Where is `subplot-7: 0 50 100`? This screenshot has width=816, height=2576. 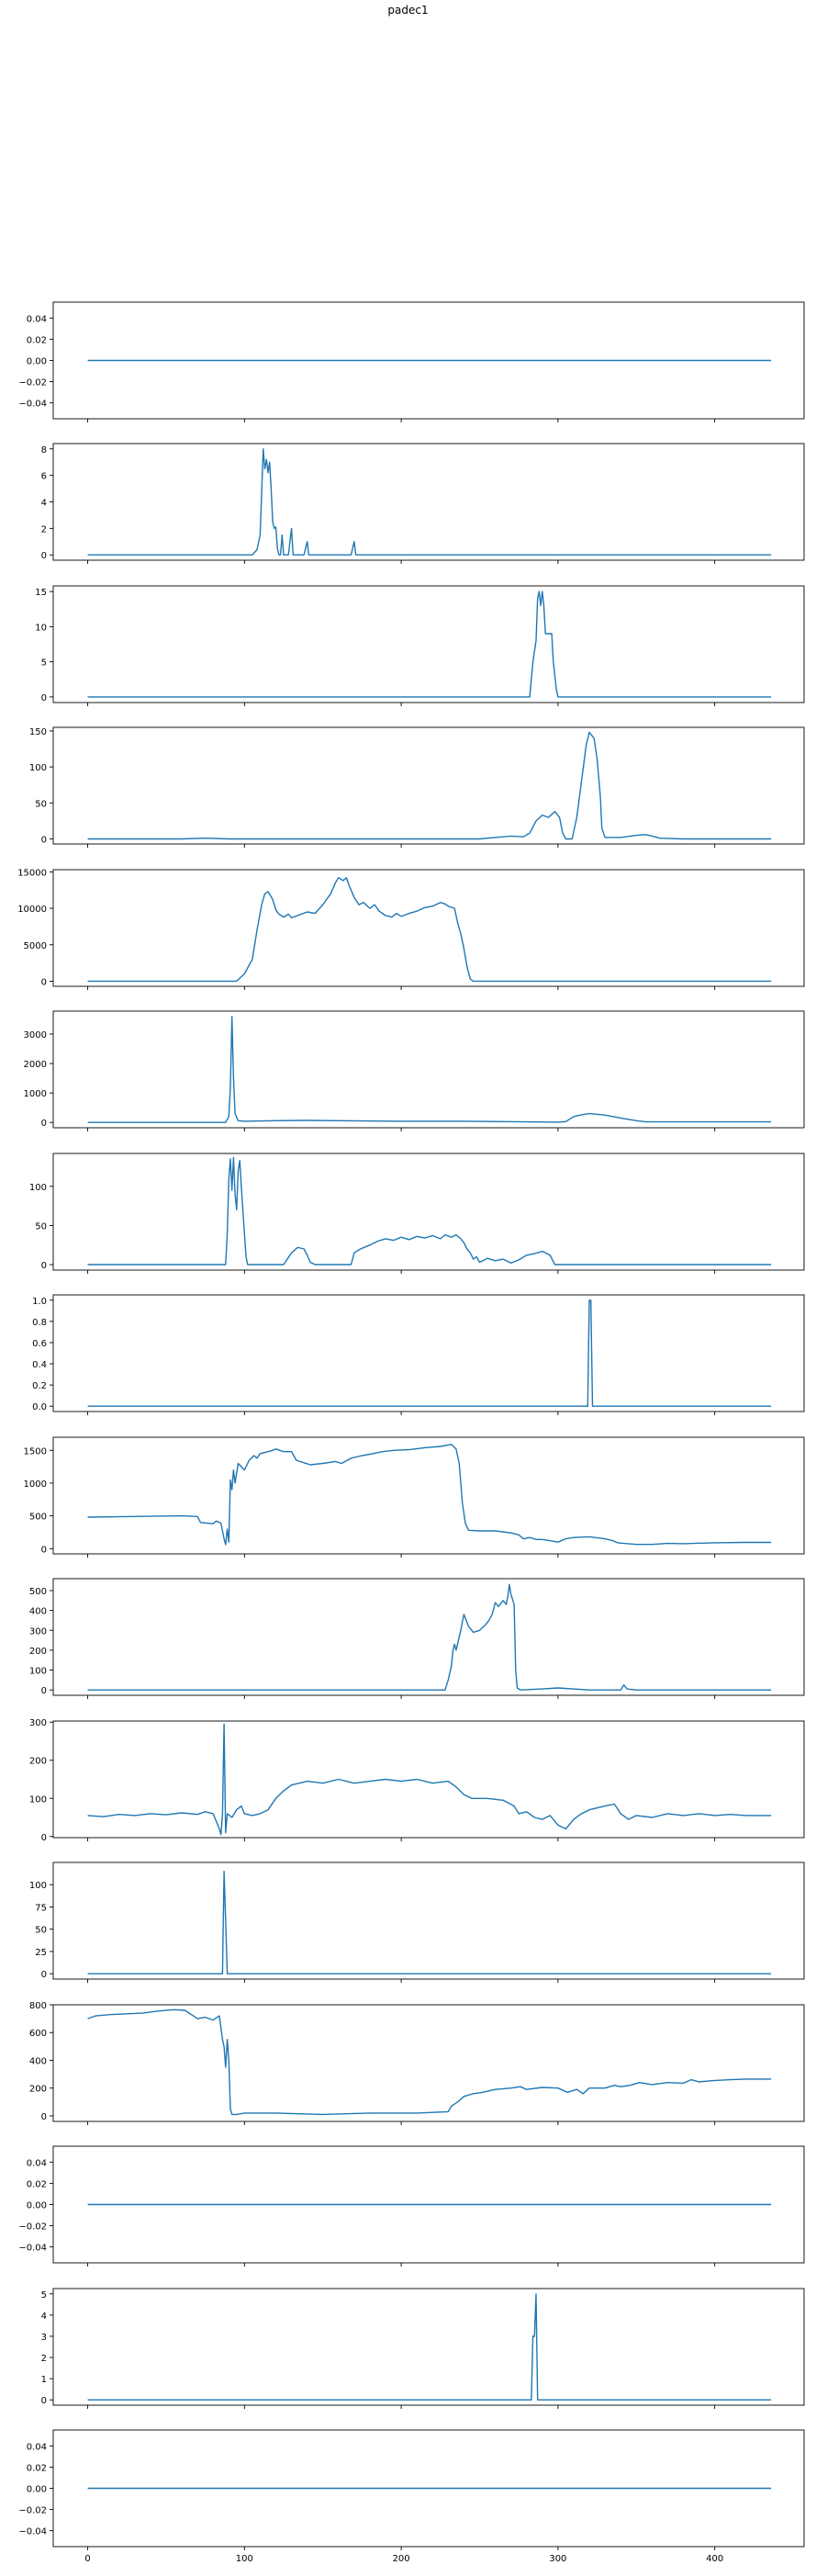 subplot-7: 0 50 100 is located at coordinates (417, 1213).